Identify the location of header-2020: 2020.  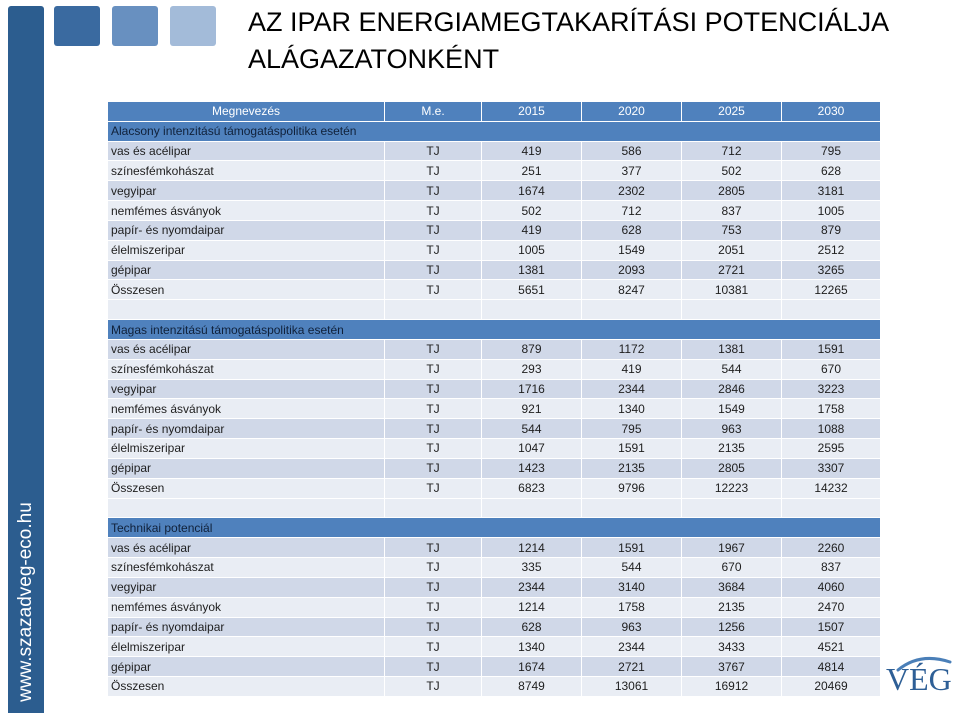
(632, 111).